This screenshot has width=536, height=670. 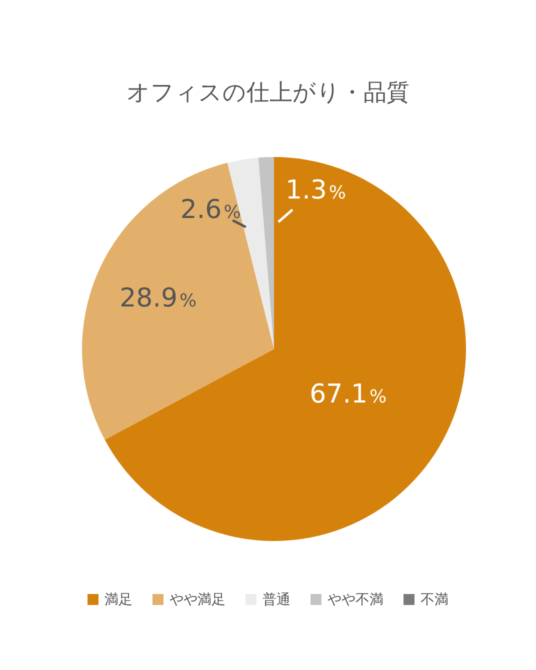 I want to click on legend-label: 不満, so click(x=434, y=600).